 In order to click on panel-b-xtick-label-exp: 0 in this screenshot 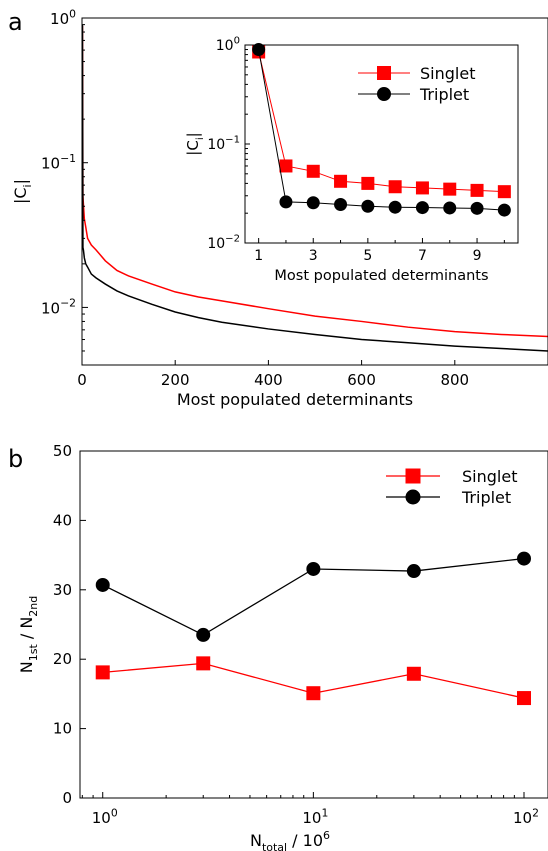, I will do `click(114, 812)`.